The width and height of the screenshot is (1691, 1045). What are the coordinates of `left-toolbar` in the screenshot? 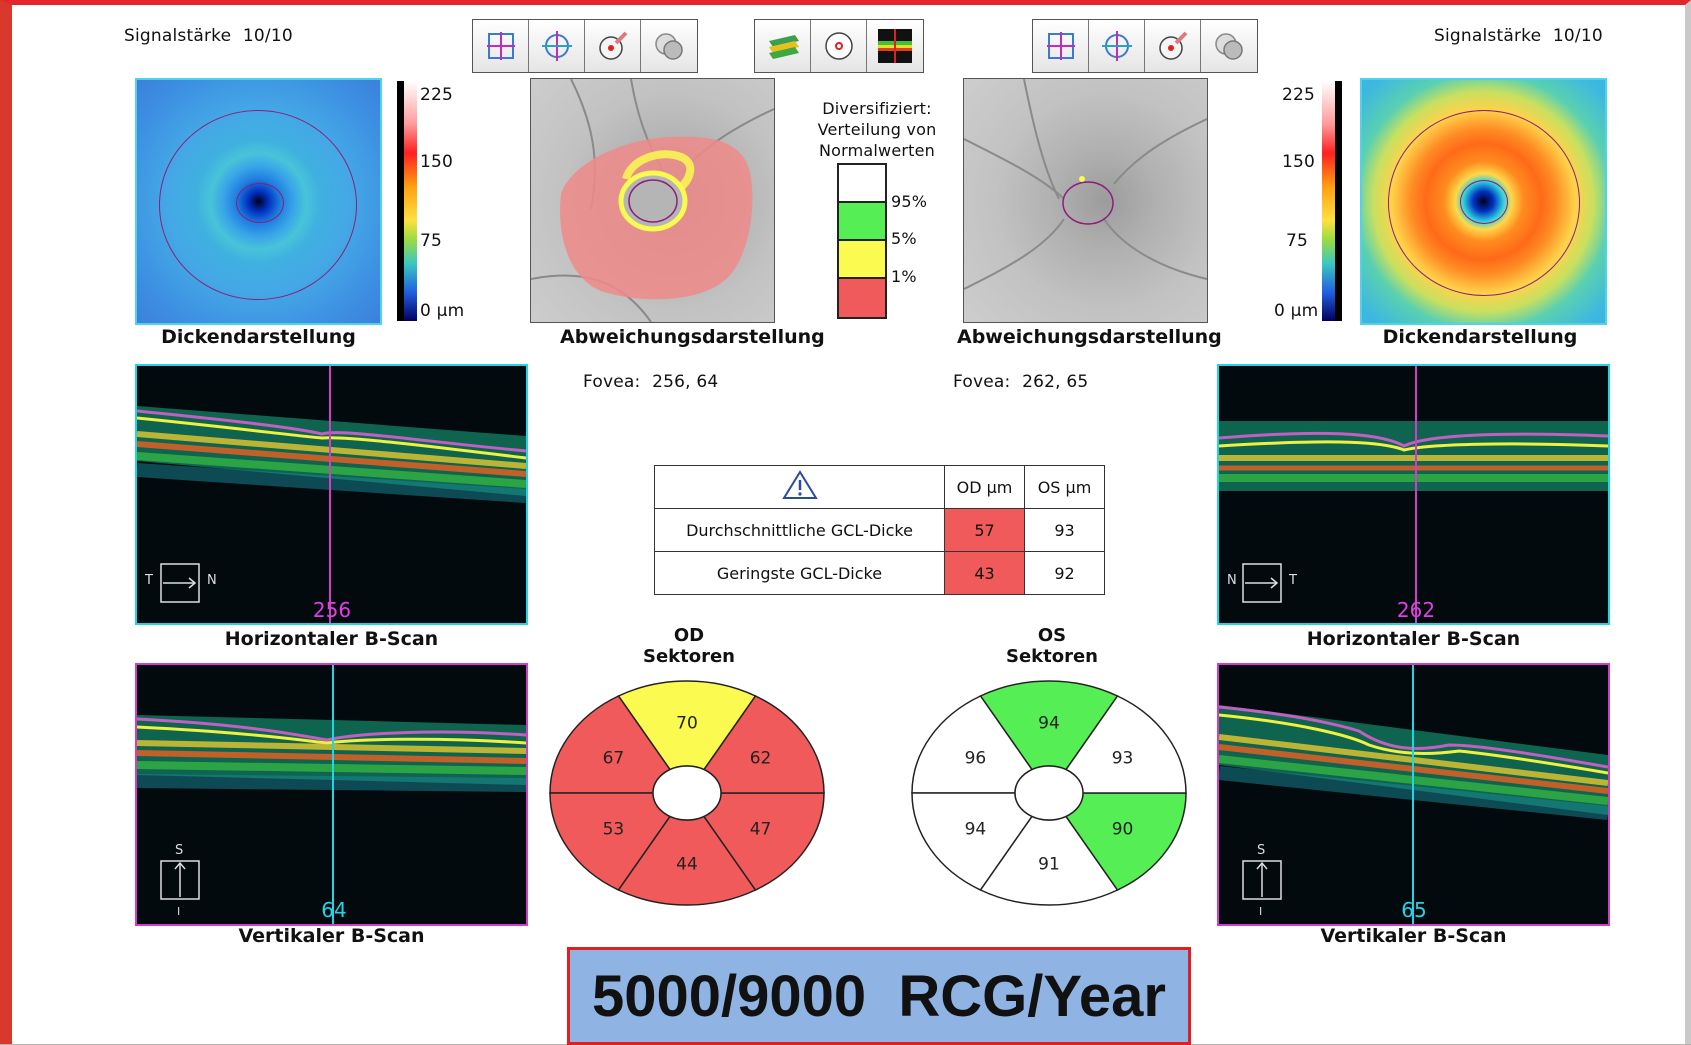 It's located at (585, 46).